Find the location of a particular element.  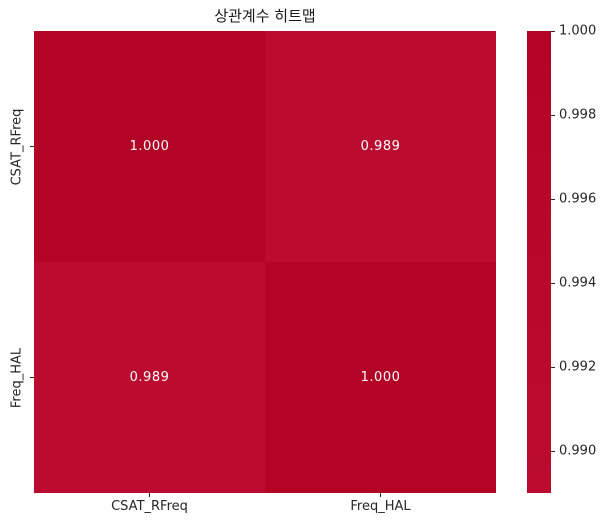

colorbar-tick-label: 0.990 is located at coordinates (578, 451).